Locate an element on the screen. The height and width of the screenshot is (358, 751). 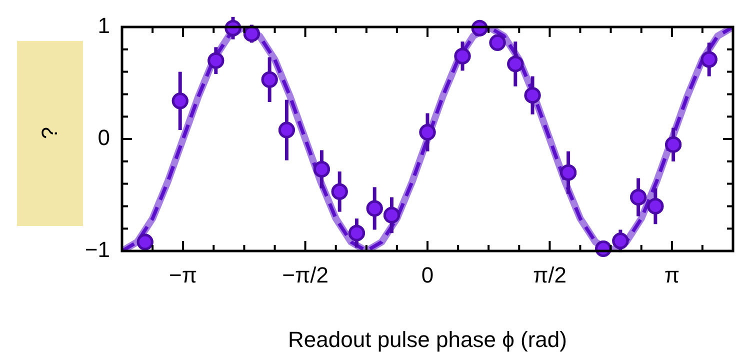
y-tick-label: −1 is located at coordinates (97, 249).